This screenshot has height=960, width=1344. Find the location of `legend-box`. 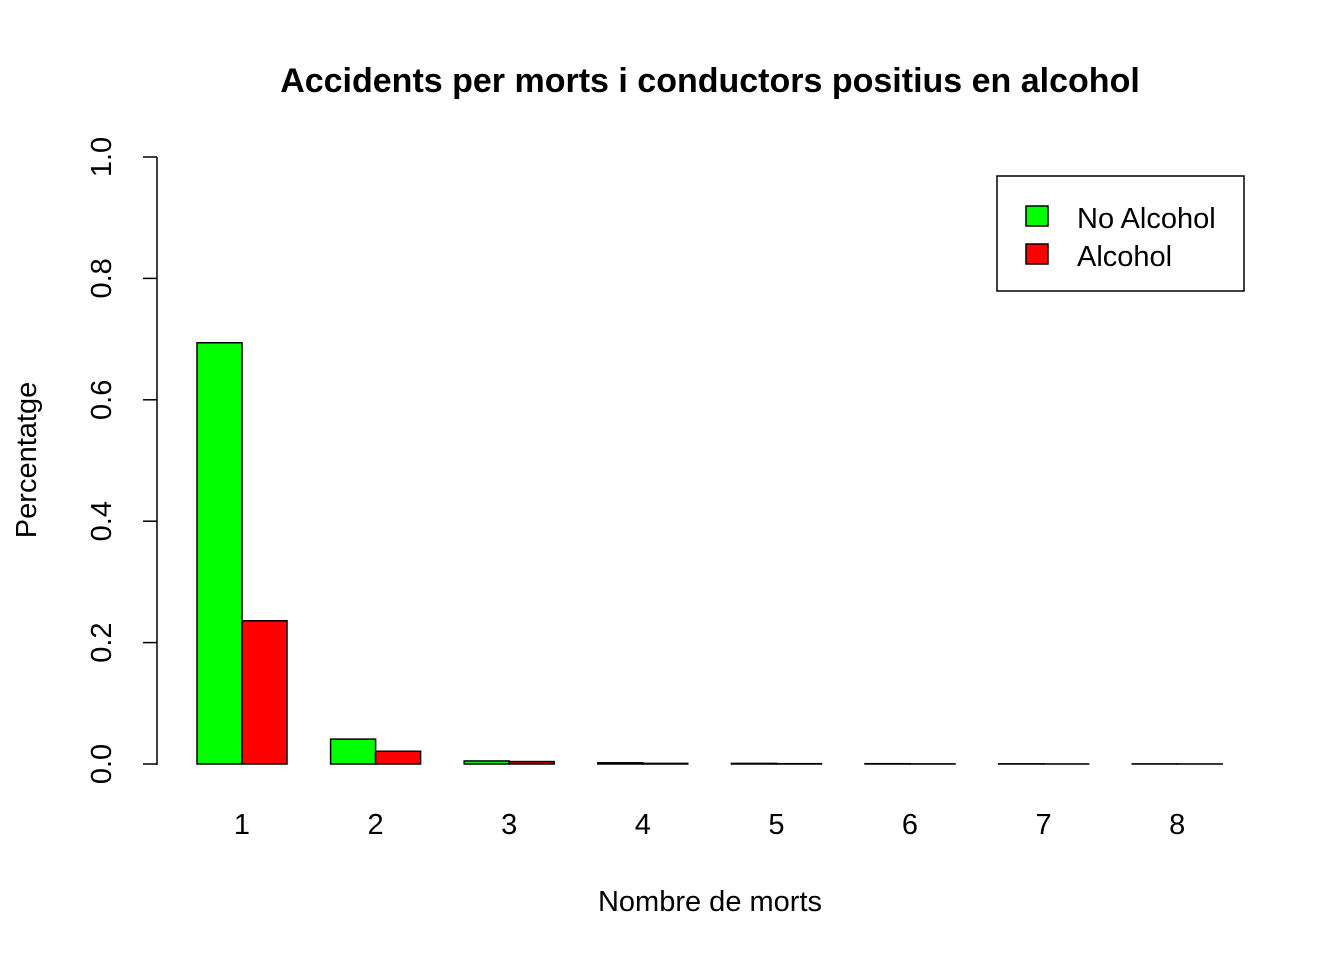

legend-box is located at coordinates (1120, 233).